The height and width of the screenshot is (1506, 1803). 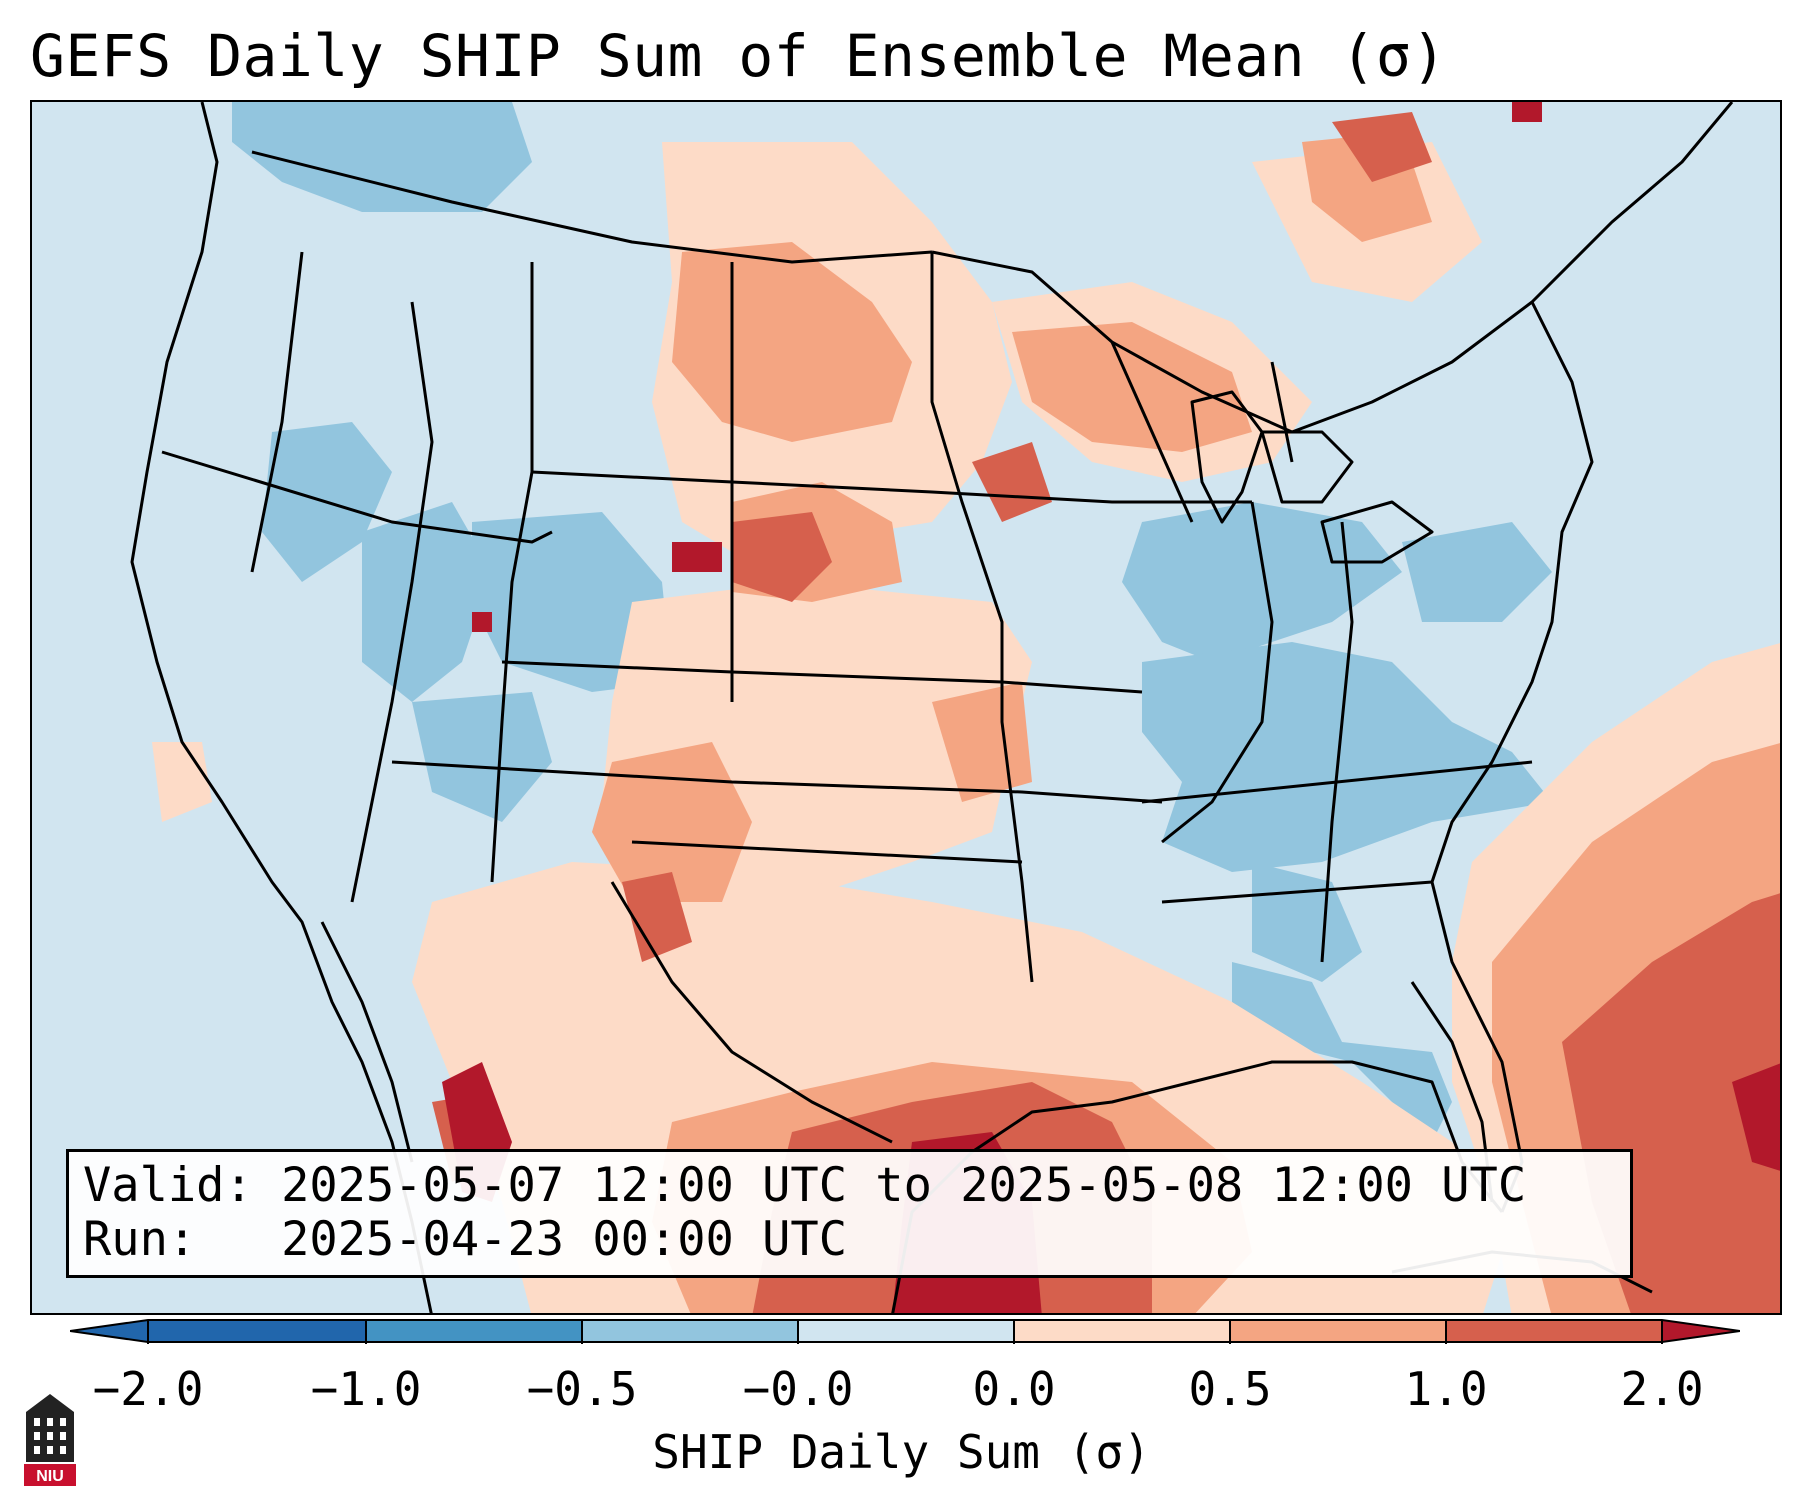 I want to click on colorbar-tick-label: −1.0, so click(x=366, y=1389).